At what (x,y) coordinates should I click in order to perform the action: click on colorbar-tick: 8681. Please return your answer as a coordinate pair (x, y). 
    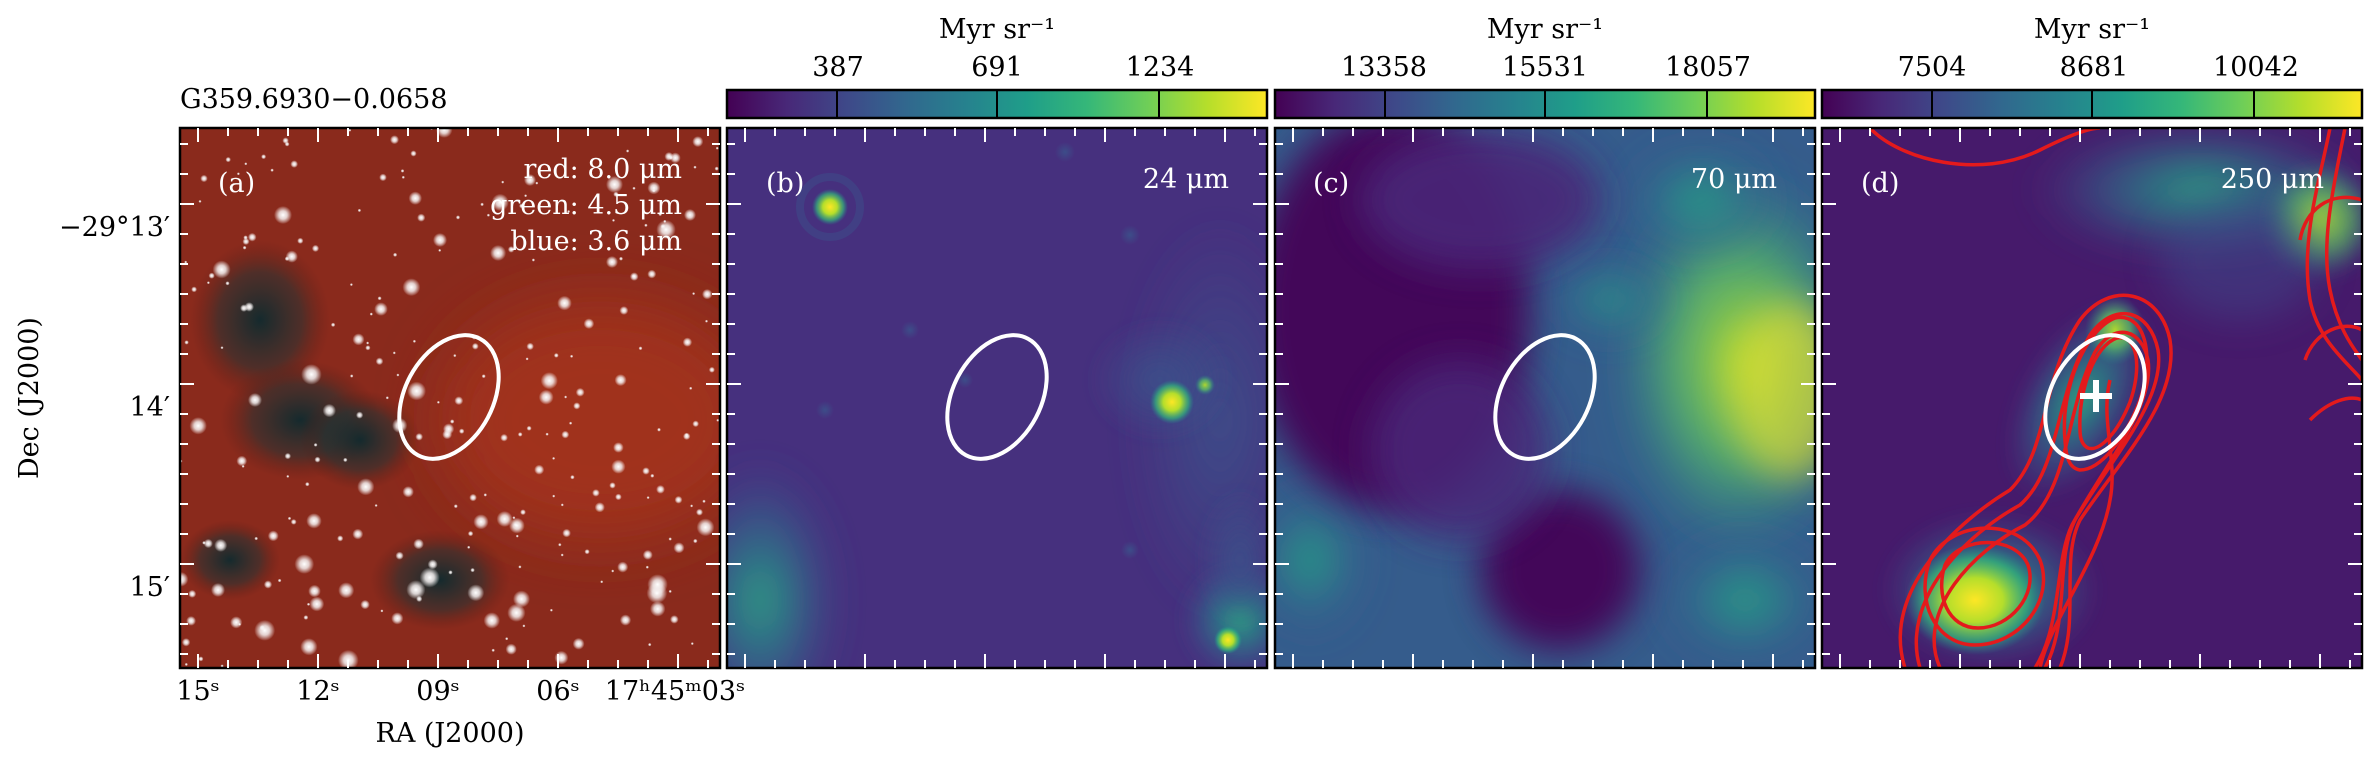
    Looking at the image, I should click on (2094, 67).